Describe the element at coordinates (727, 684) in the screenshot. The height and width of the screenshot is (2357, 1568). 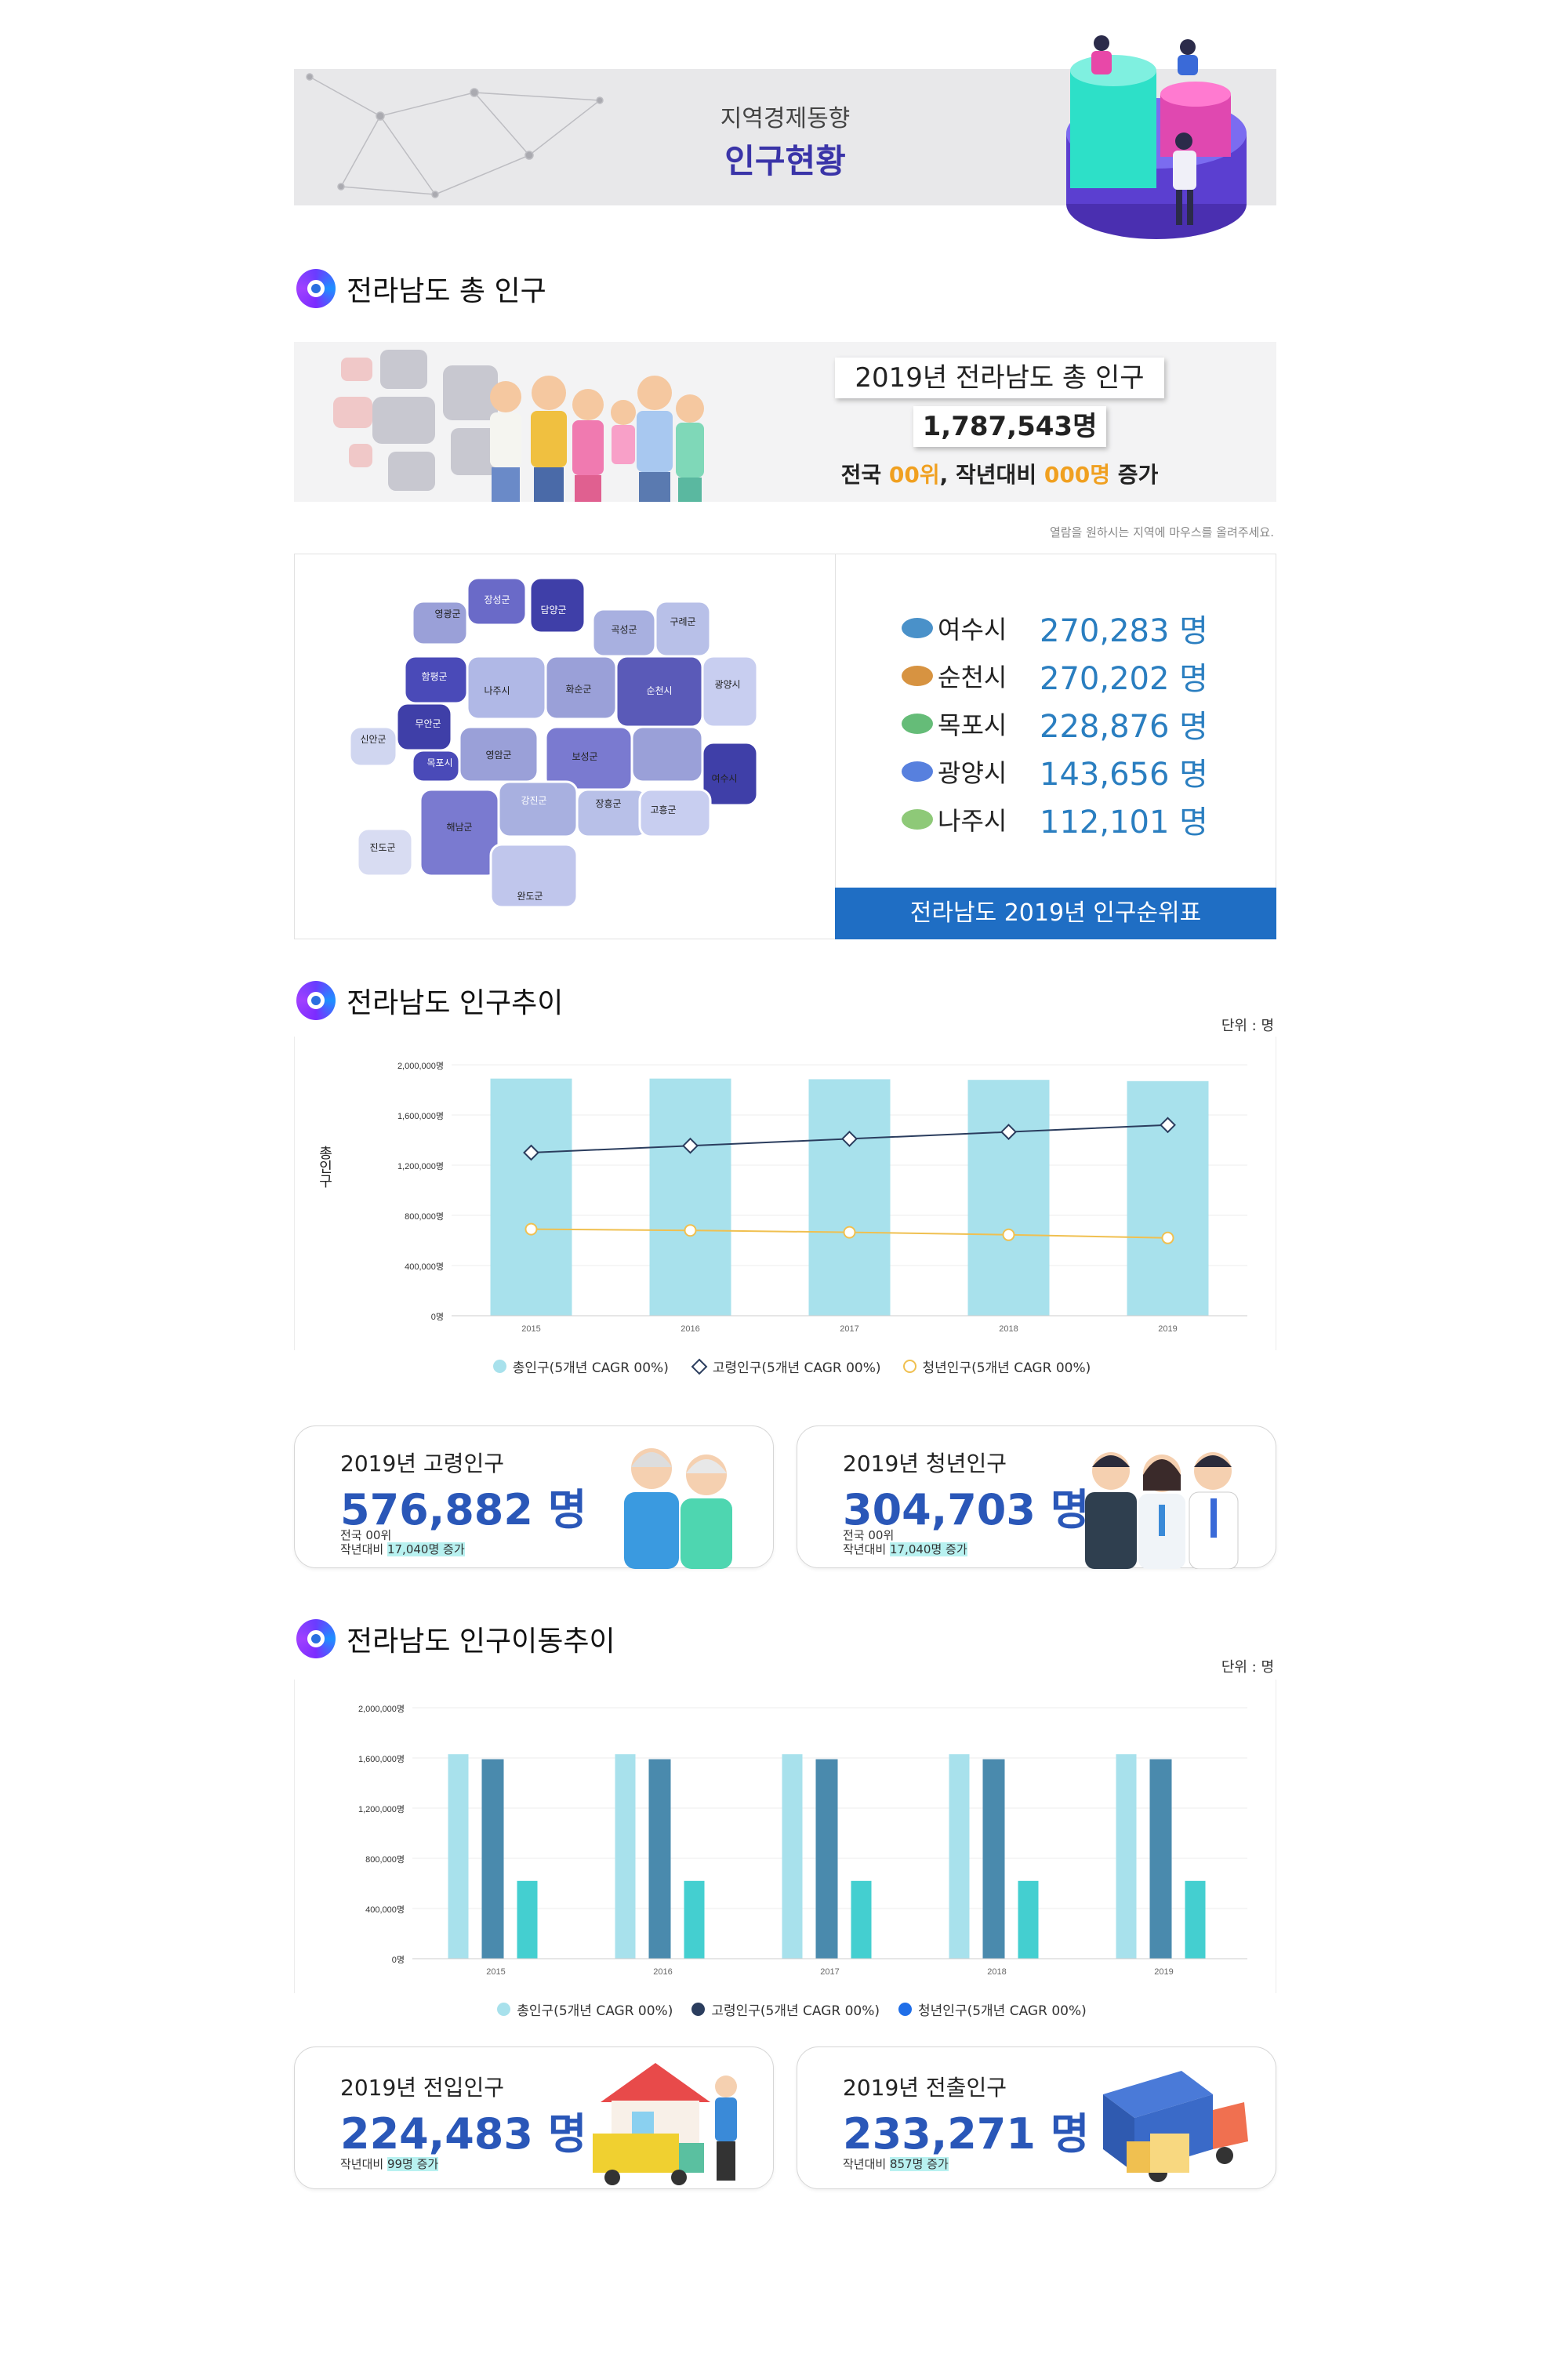
I see `map-region-label: 광양시` at that location.